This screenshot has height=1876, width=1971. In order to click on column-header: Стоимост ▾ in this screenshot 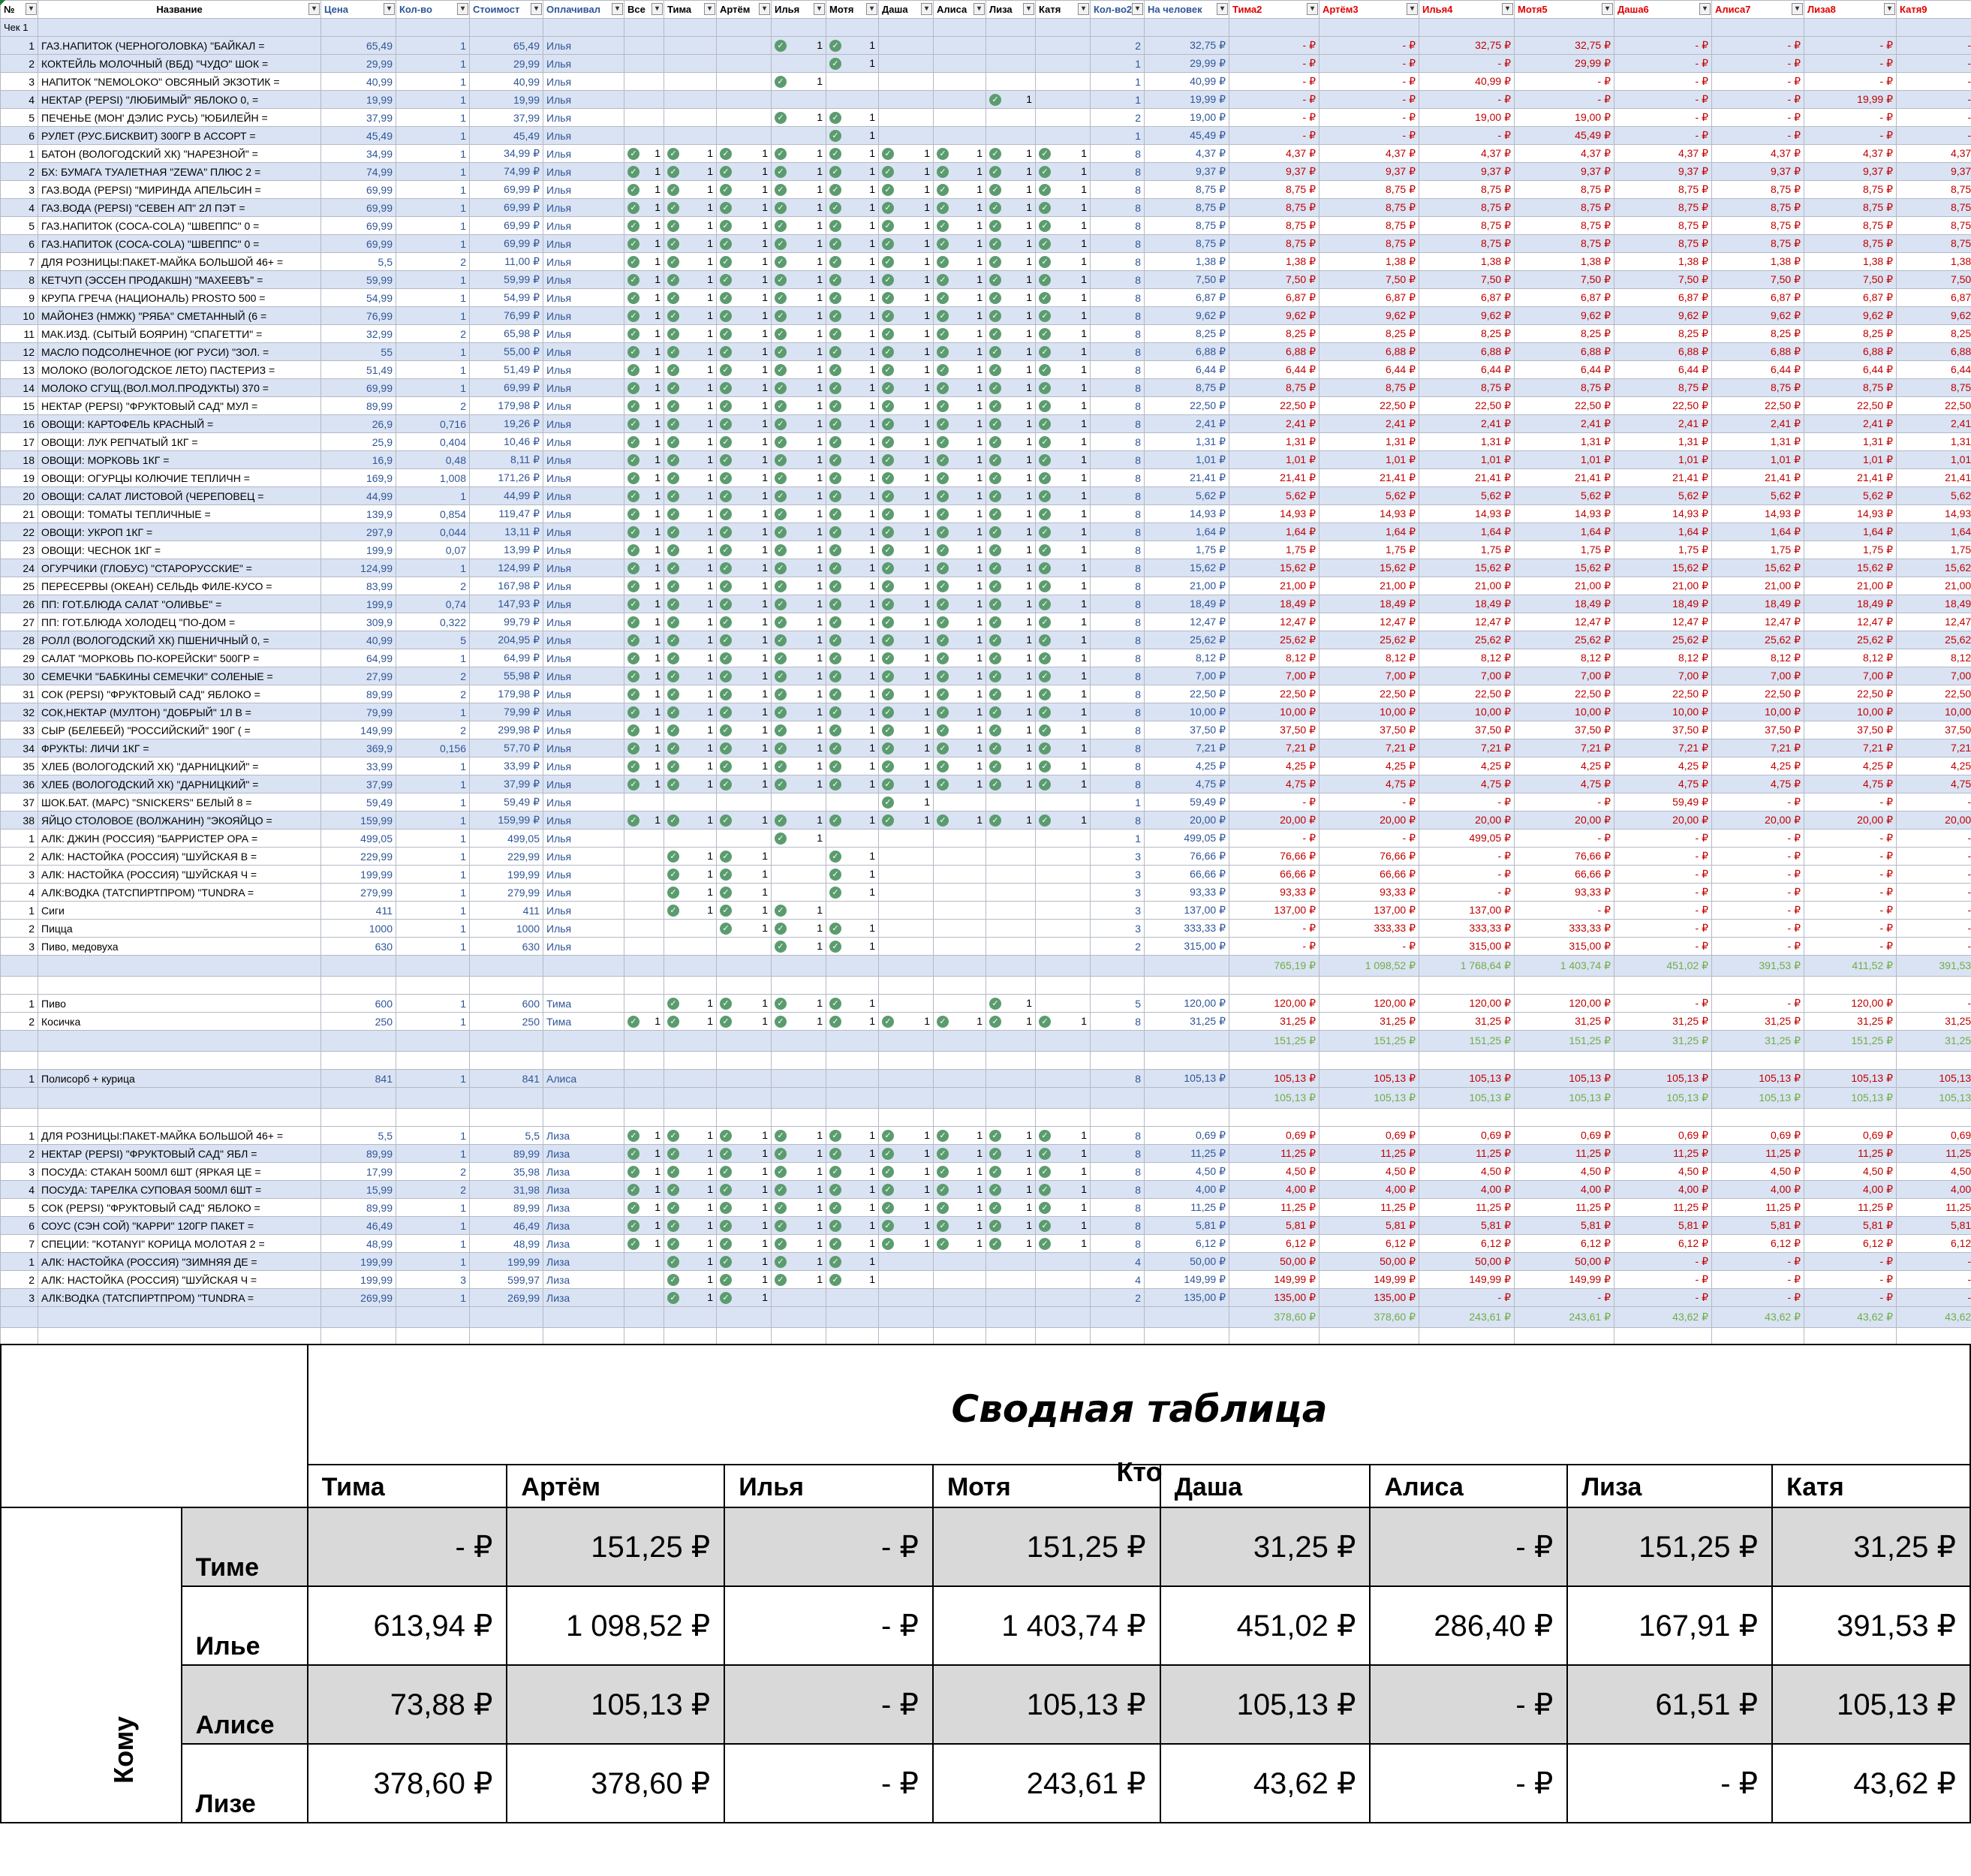, I will do `click(506, 9)`.